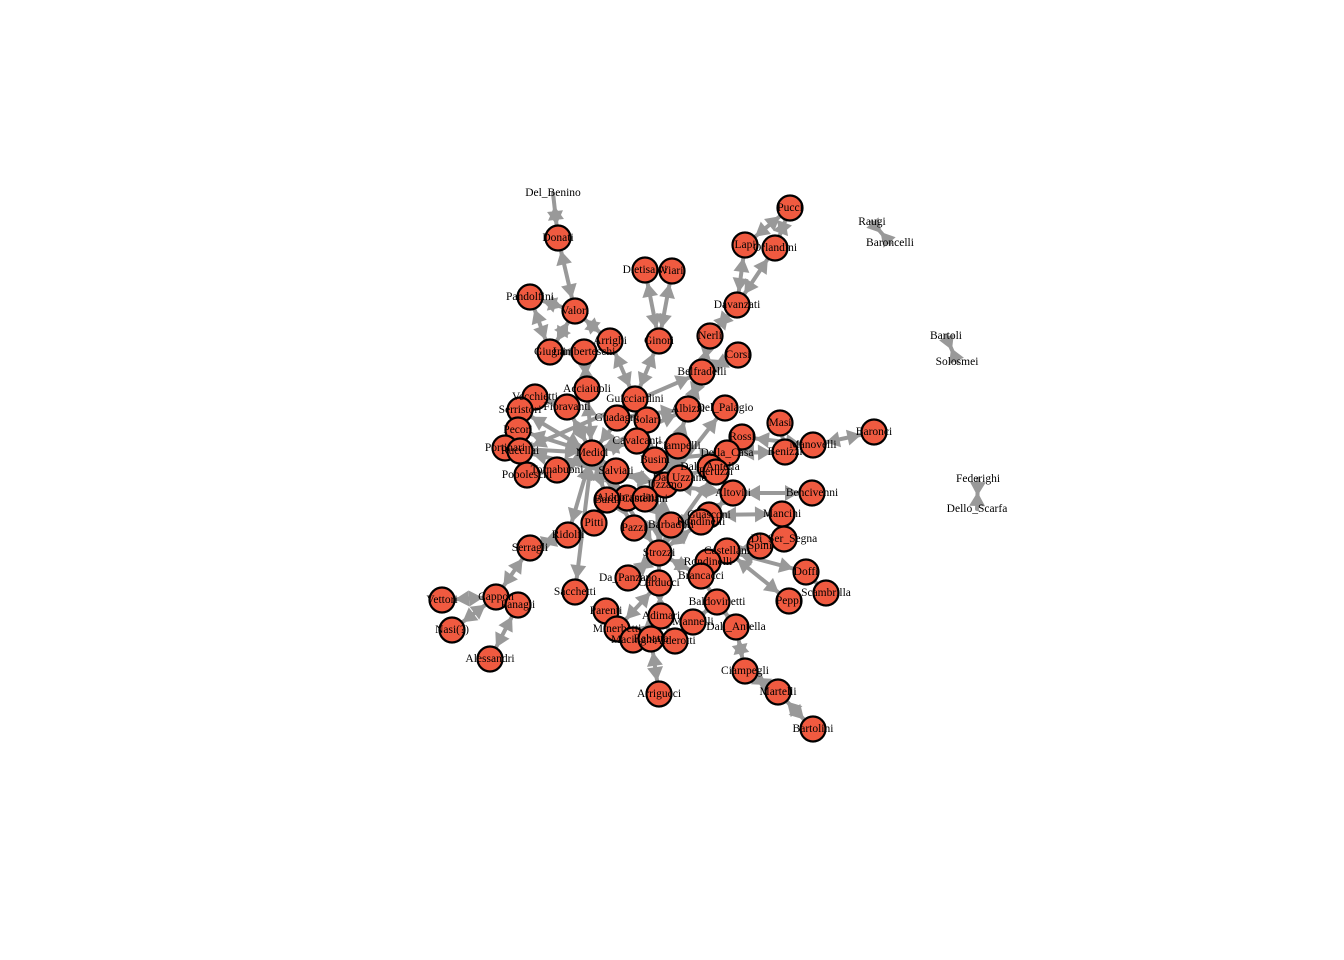 This screenshot has width=1344, height=960. Describe the element at coordinates (710, 336) in the screenshot. I see `node-label: Nerli` at that location.